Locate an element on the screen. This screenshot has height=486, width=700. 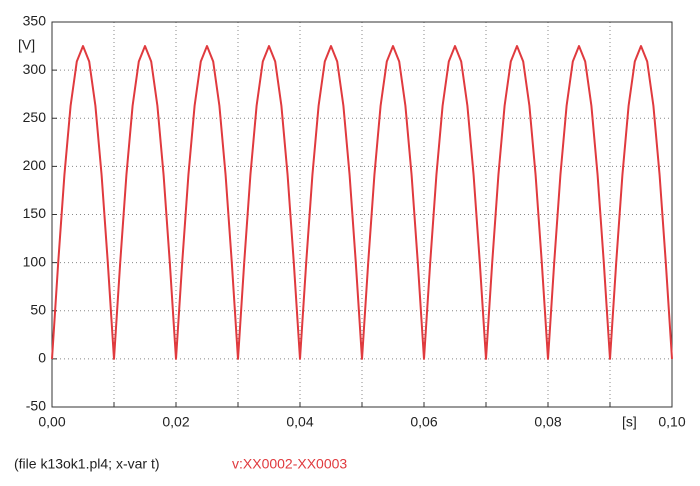
x-tick-label: 0,06 is located at coordinates (423, 422).